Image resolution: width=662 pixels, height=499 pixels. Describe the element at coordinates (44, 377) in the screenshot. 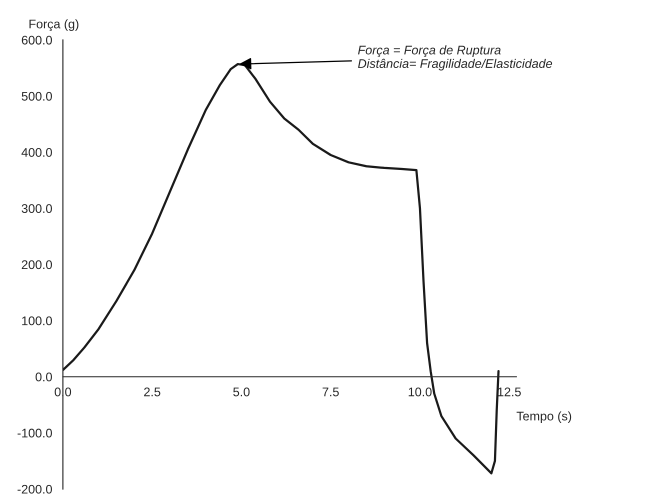

I see `y-tick-label: 0.0` at that location.